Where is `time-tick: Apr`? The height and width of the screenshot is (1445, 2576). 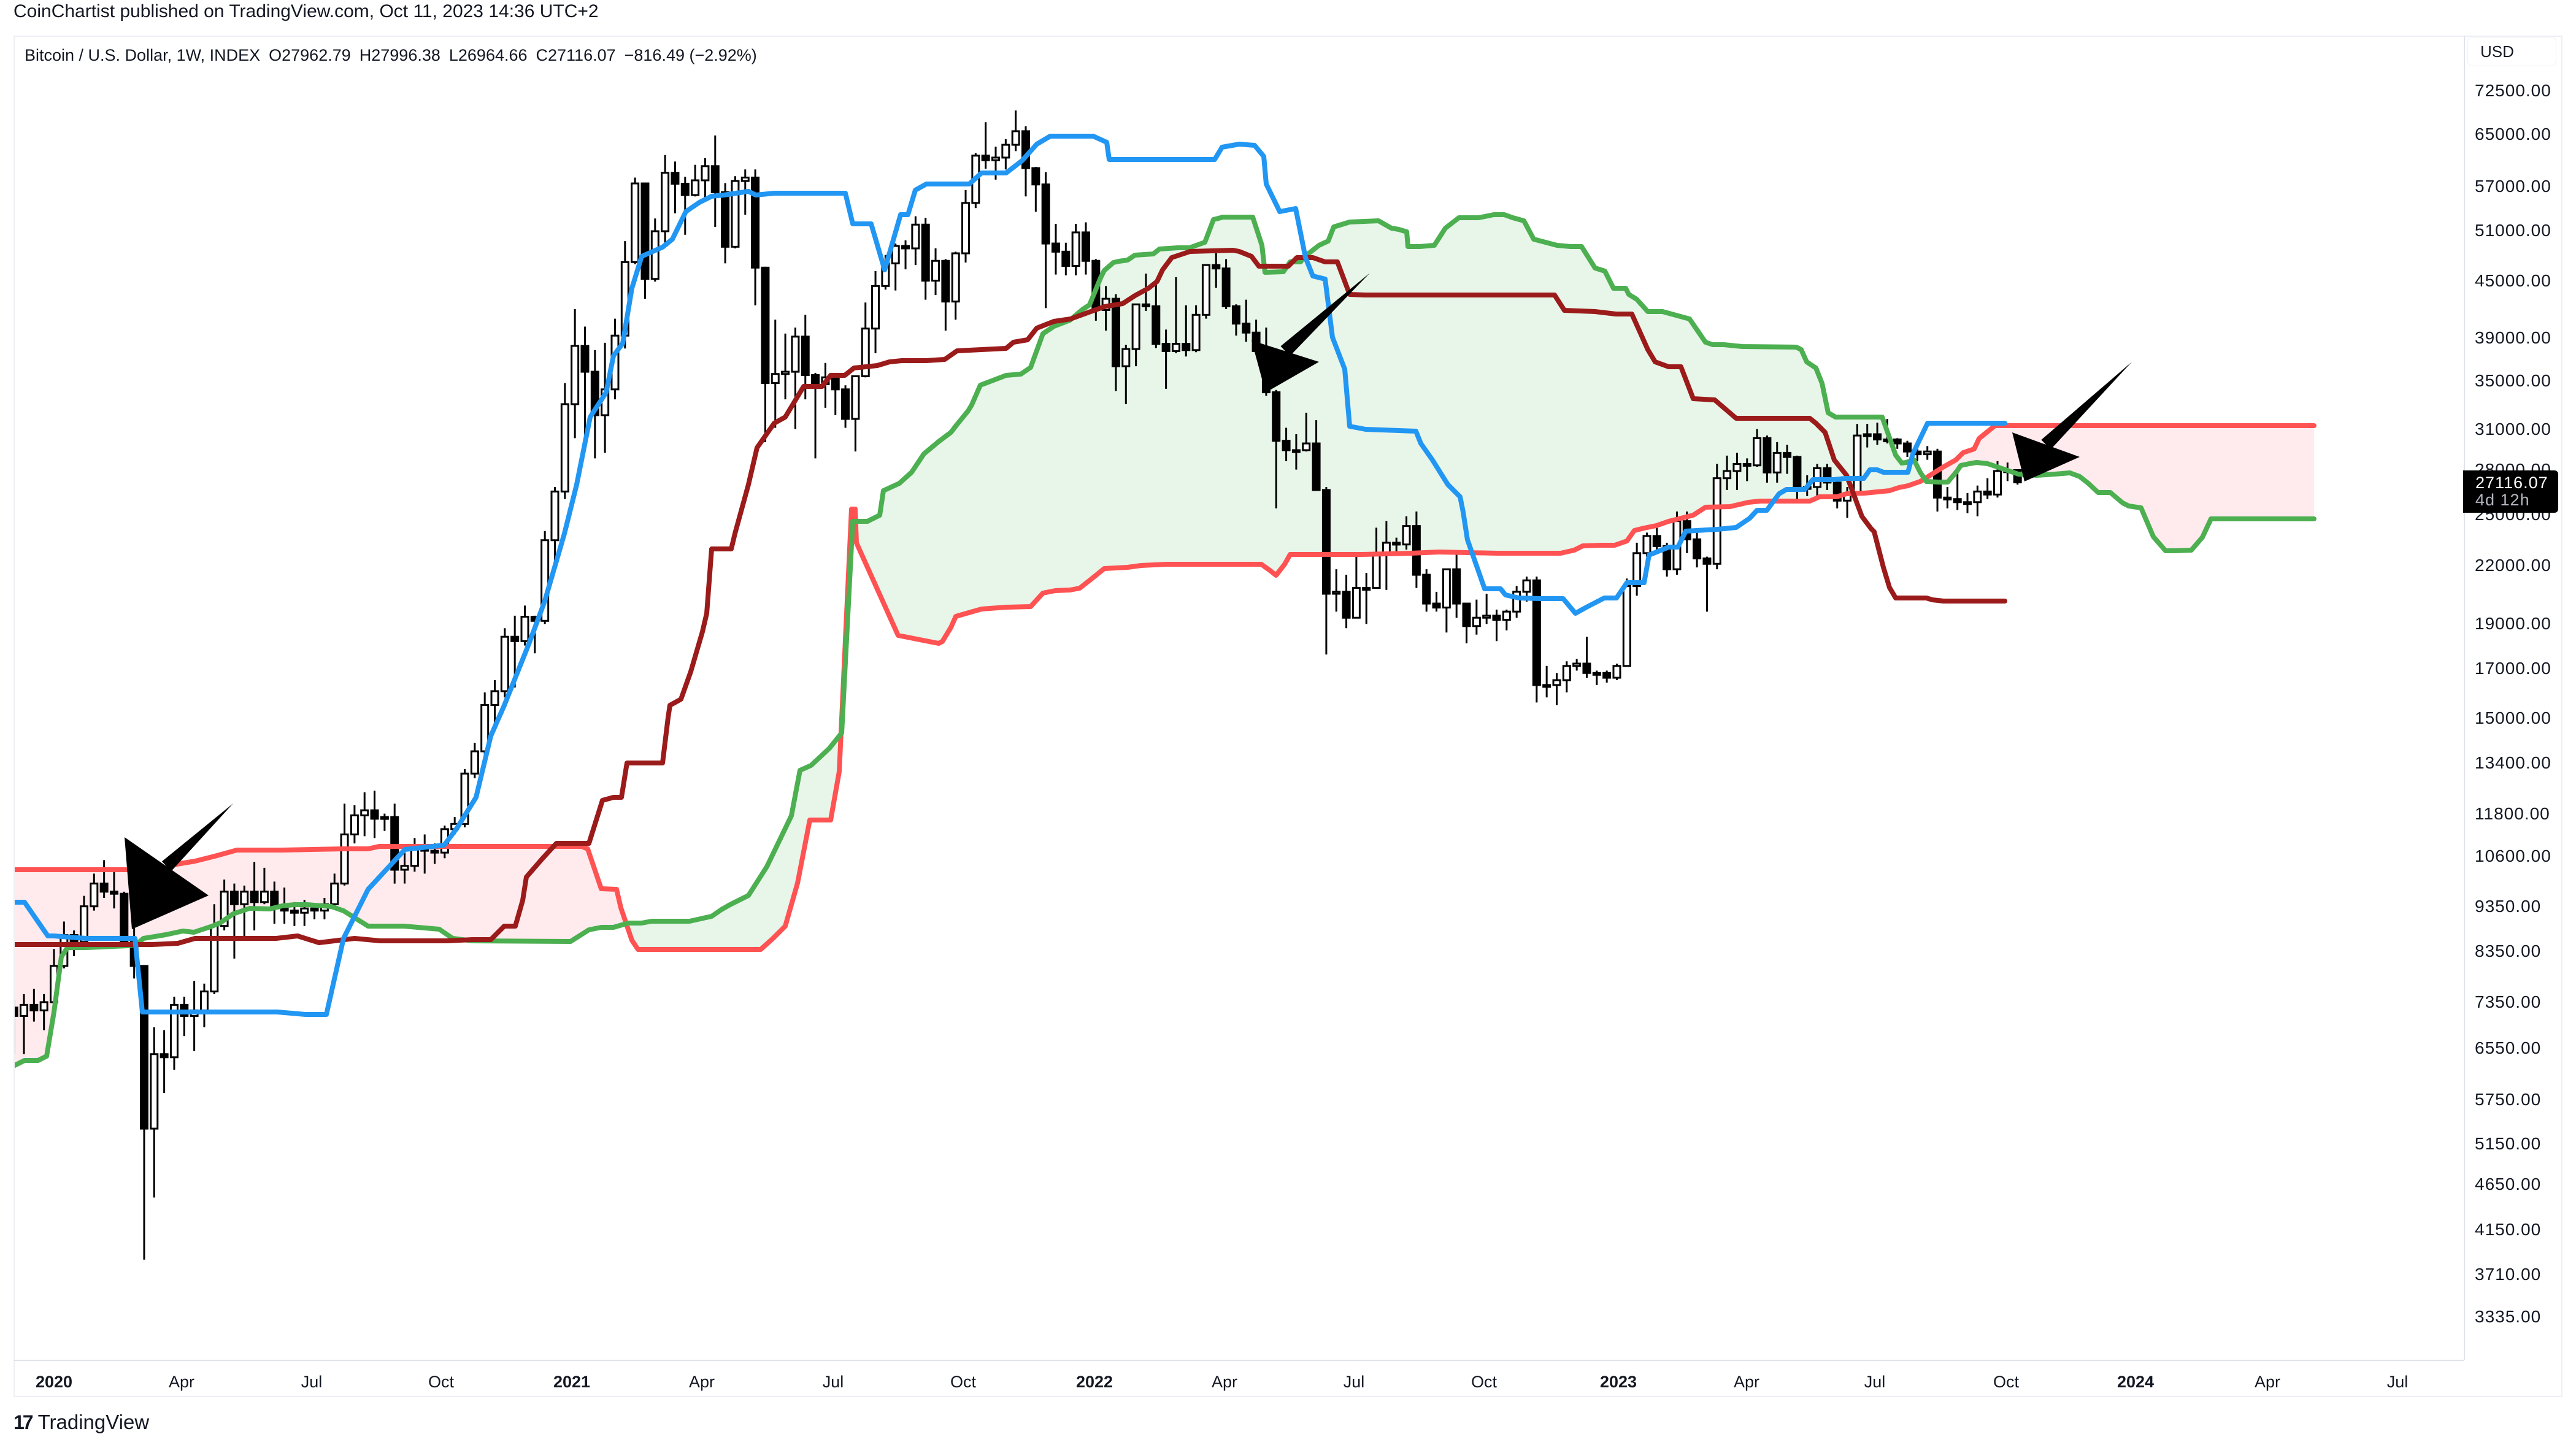 time-tick: Apr is located at coordinates (181, 1382).